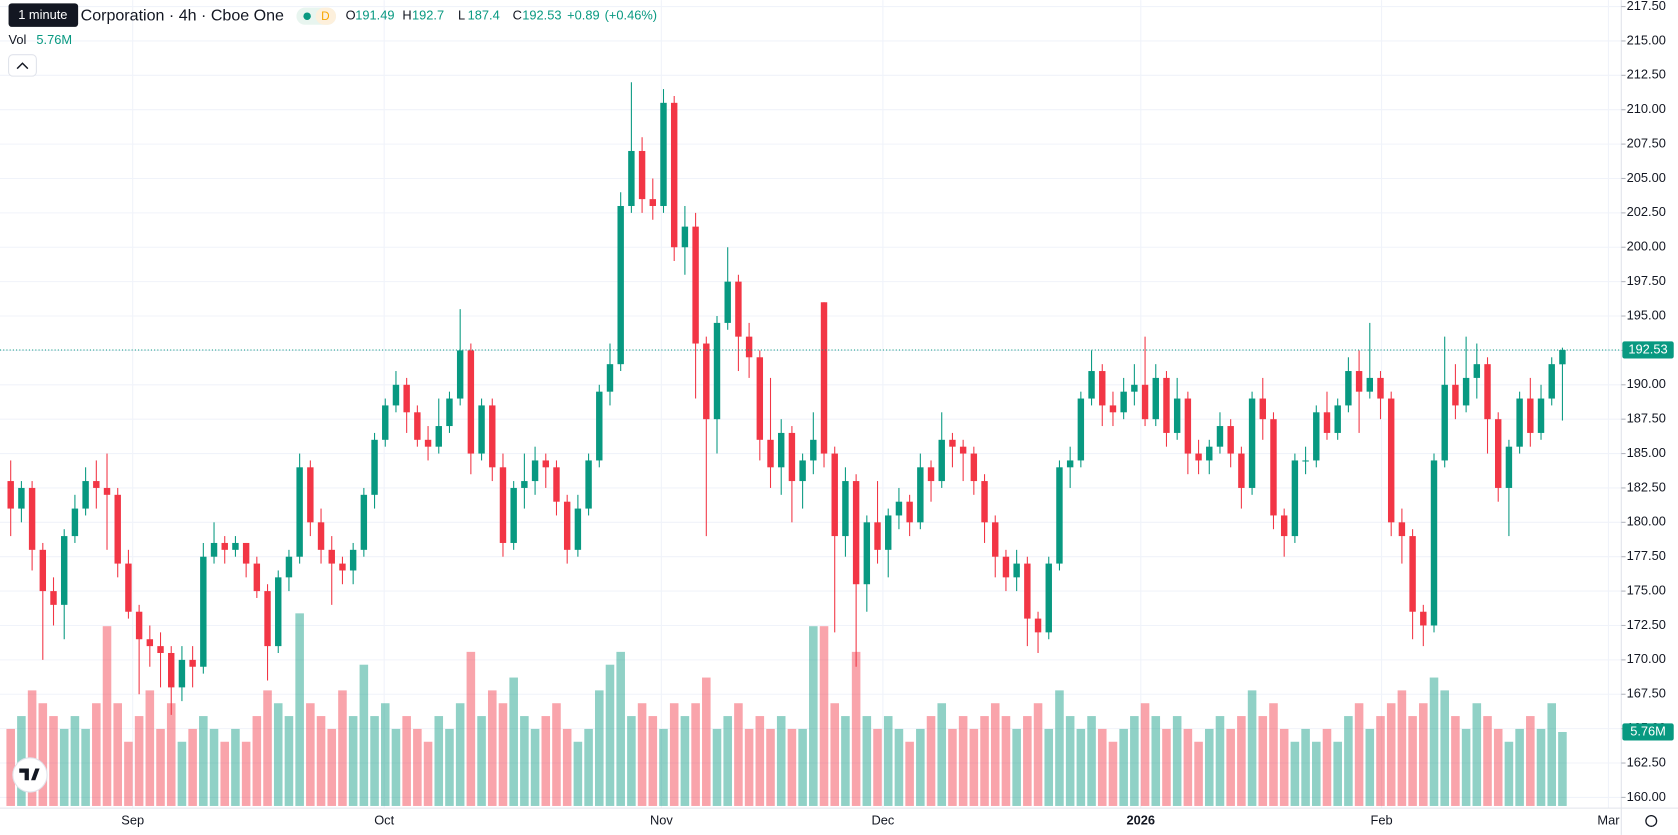 Image resolution: width=1678 pixels, height=835 pixels. What do you see at coordinates (1646, 486) in the screenshot?
I see `y-tick-label: 182.50` at bounding box center [1646, 486].